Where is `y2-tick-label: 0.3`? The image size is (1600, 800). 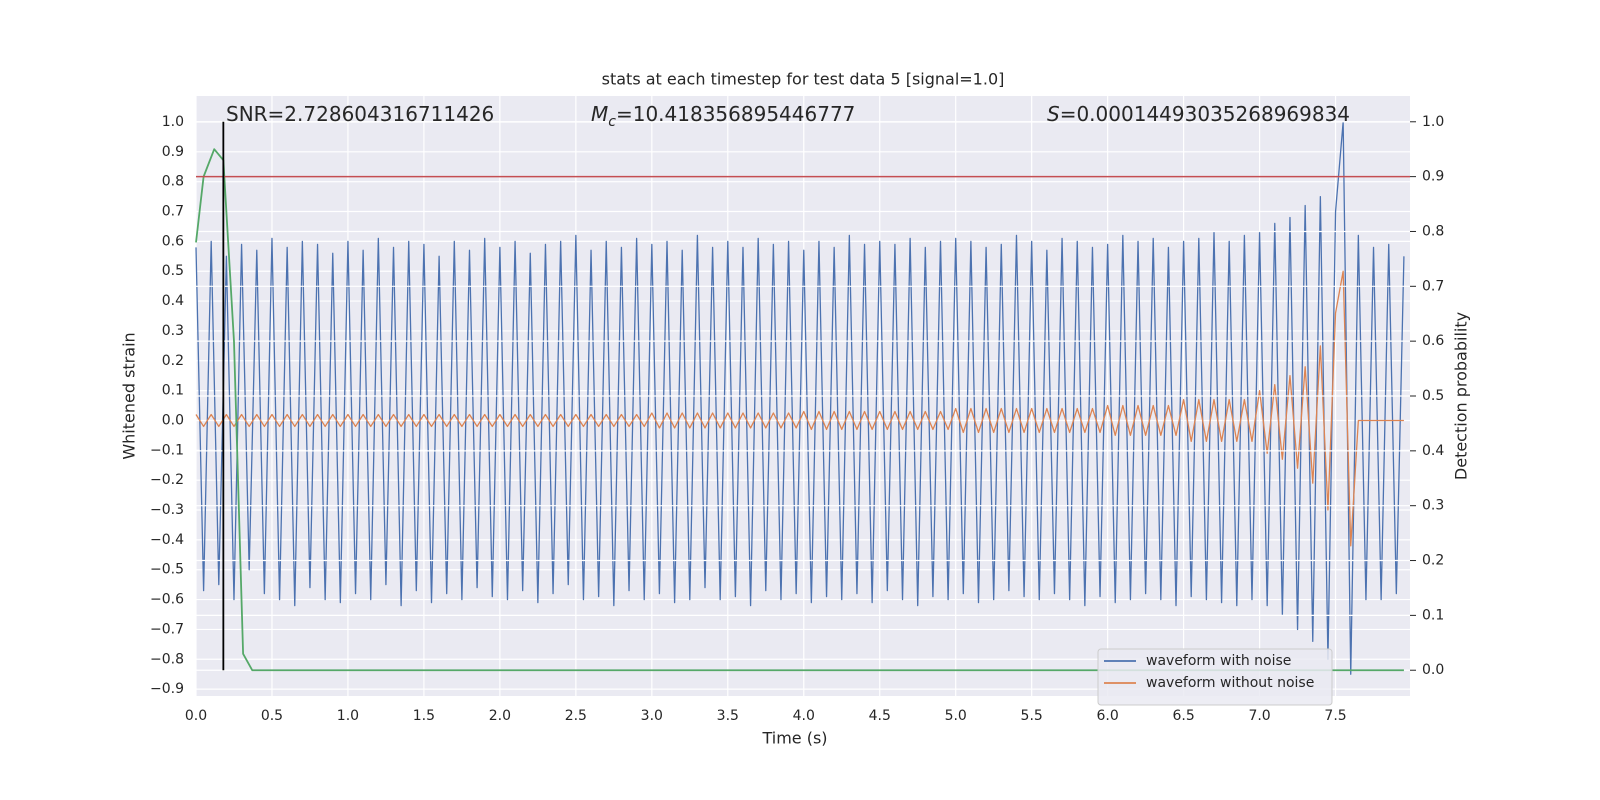 y2-tick-label: 0.3 is located at coordinates (1433, 506).